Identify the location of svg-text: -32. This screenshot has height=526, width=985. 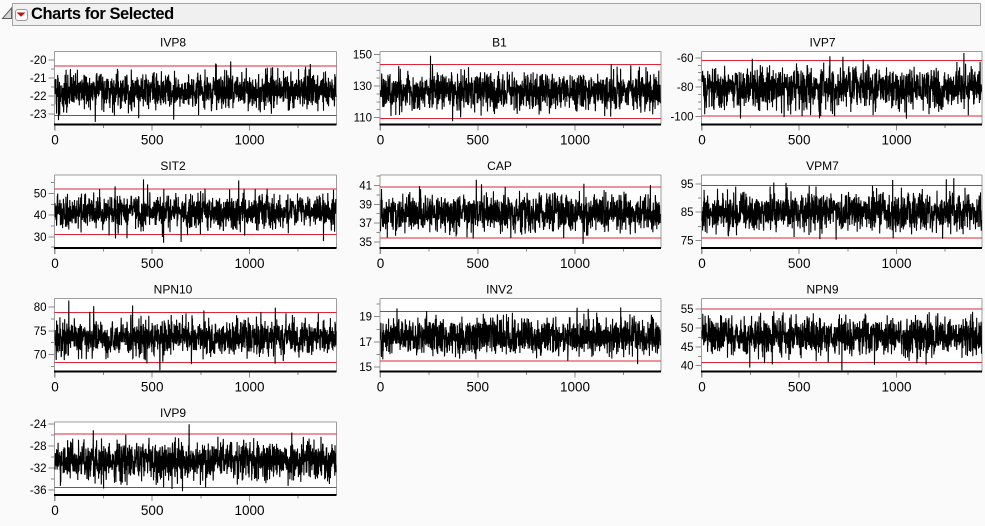
(38, 469).